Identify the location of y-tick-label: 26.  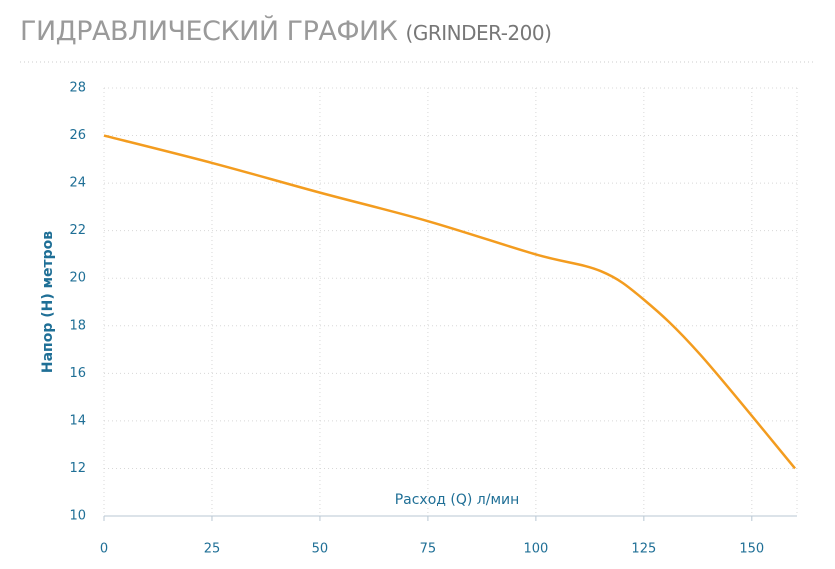
(77, 135).